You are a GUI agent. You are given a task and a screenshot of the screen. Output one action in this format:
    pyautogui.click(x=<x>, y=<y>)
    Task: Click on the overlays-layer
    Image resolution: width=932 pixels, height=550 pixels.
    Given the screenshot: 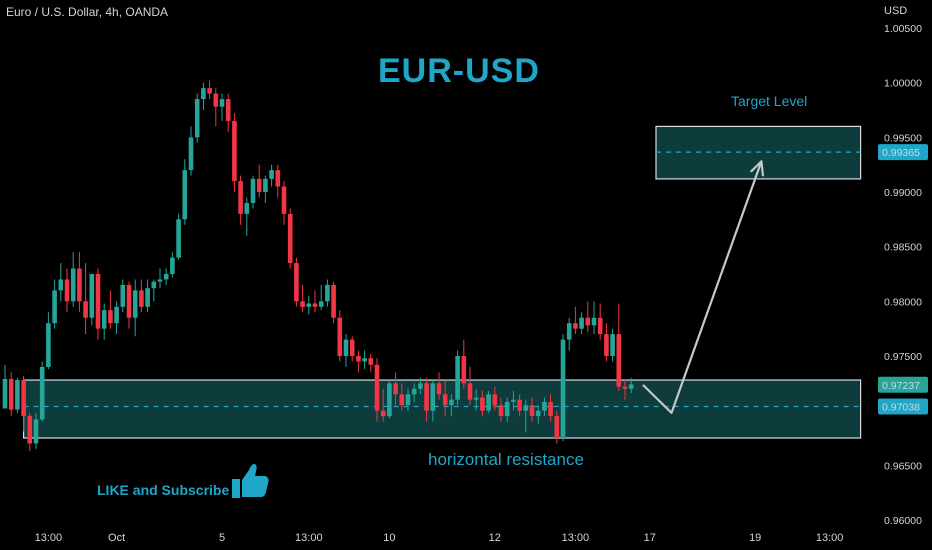 What is the action you would take?
    pyautogui.click(x=703, y=287)
    